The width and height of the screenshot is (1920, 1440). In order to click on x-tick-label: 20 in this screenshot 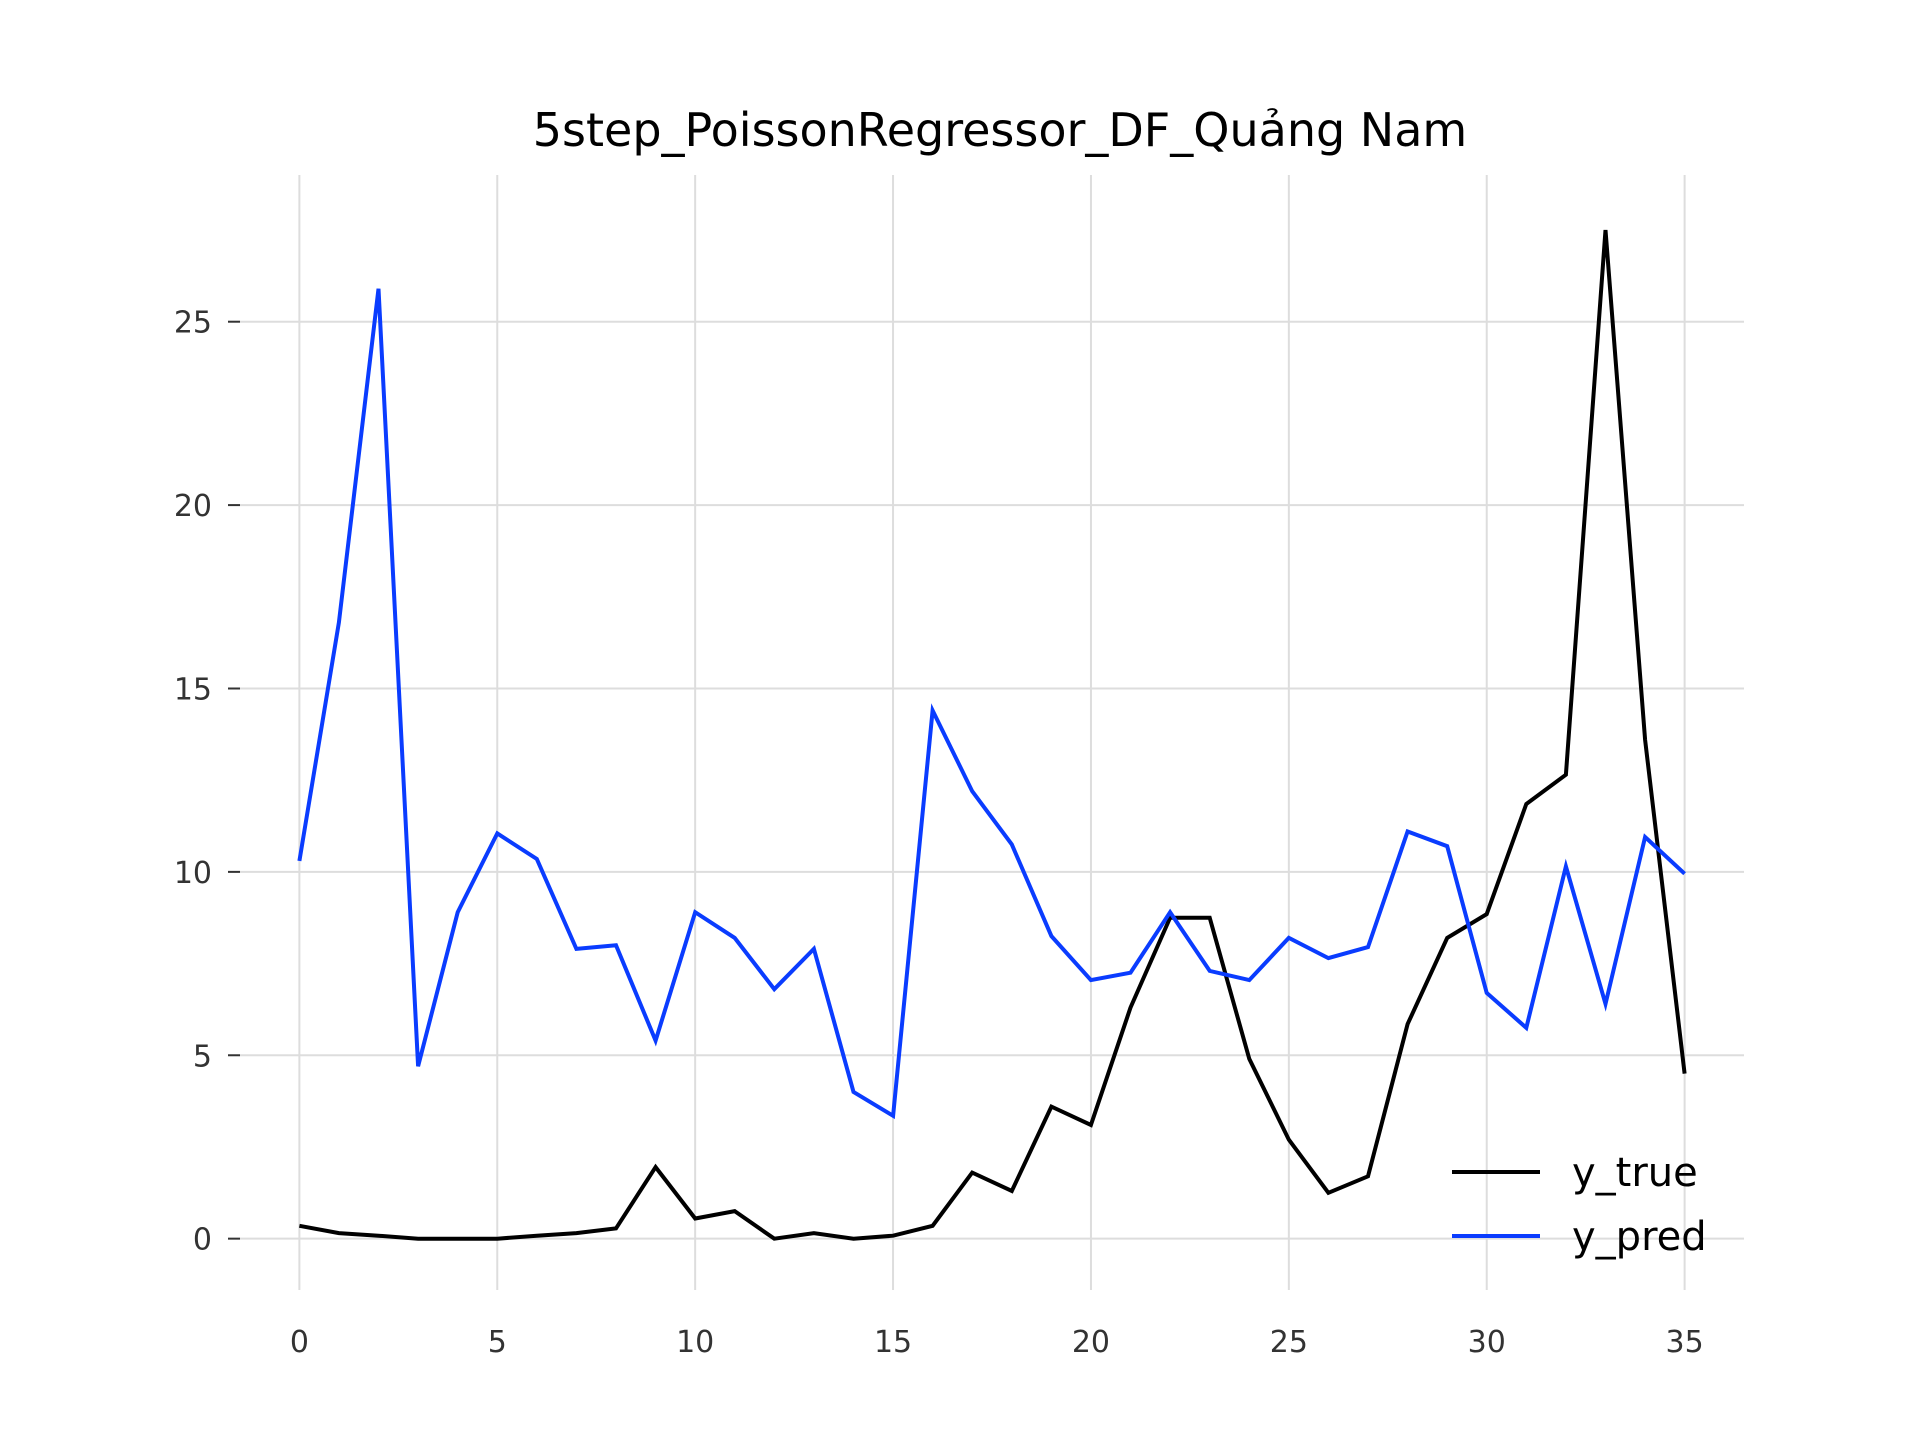, I will do `click(1091, 1342)`.